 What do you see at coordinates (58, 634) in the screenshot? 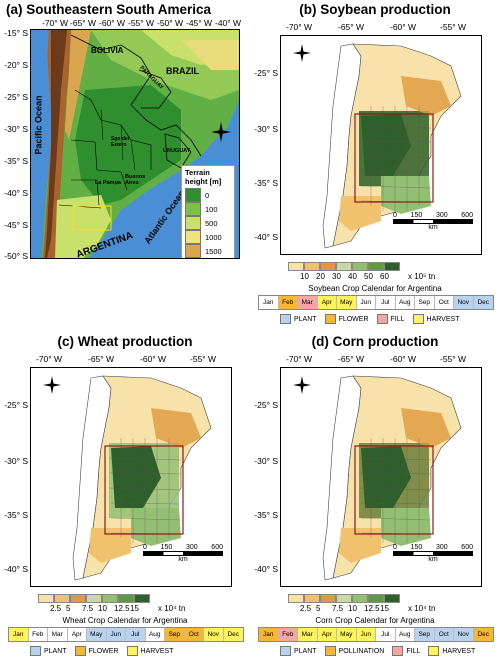
I see `calendar-month: Mar` at bounding box center [58, 634].